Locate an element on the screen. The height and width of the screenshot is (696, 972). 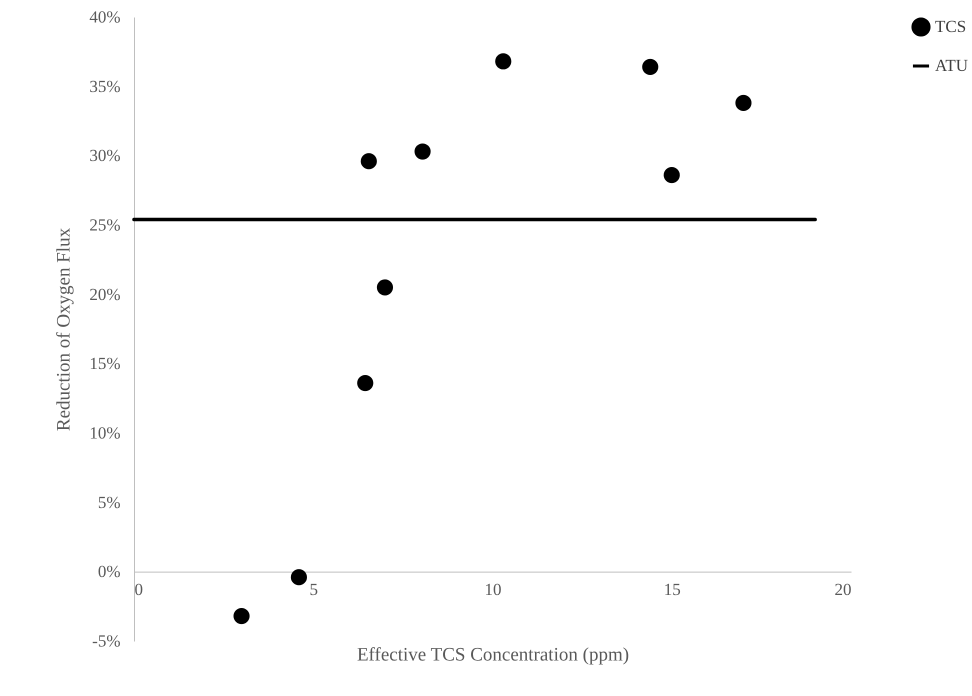
y-tick-label: 20% is located at coordinates (104, 294).